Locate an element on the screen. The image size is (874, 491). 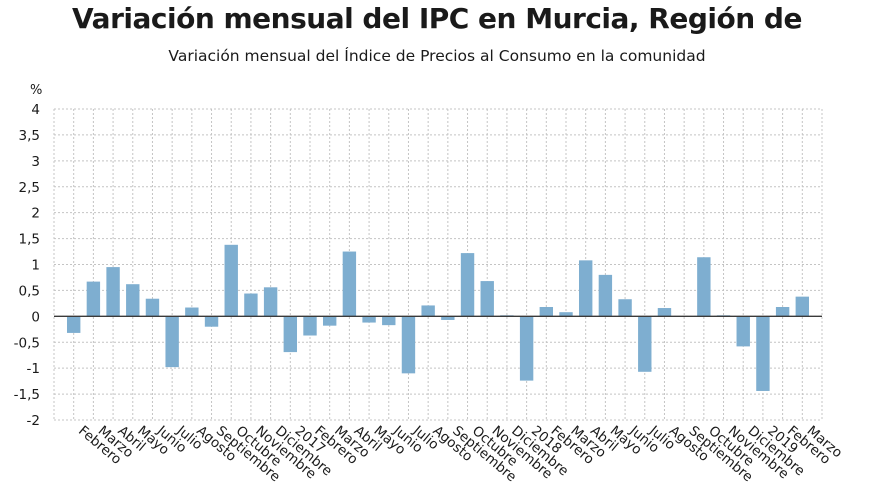
y-tick-label: 1 is located at coordinates (35, 266).